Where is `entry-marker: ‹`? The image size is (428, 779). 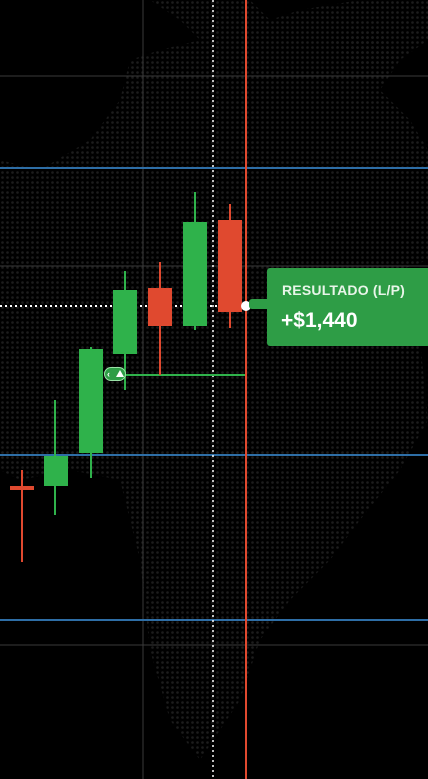 entry-marker: ‹ is located at coordinates (115, 374).